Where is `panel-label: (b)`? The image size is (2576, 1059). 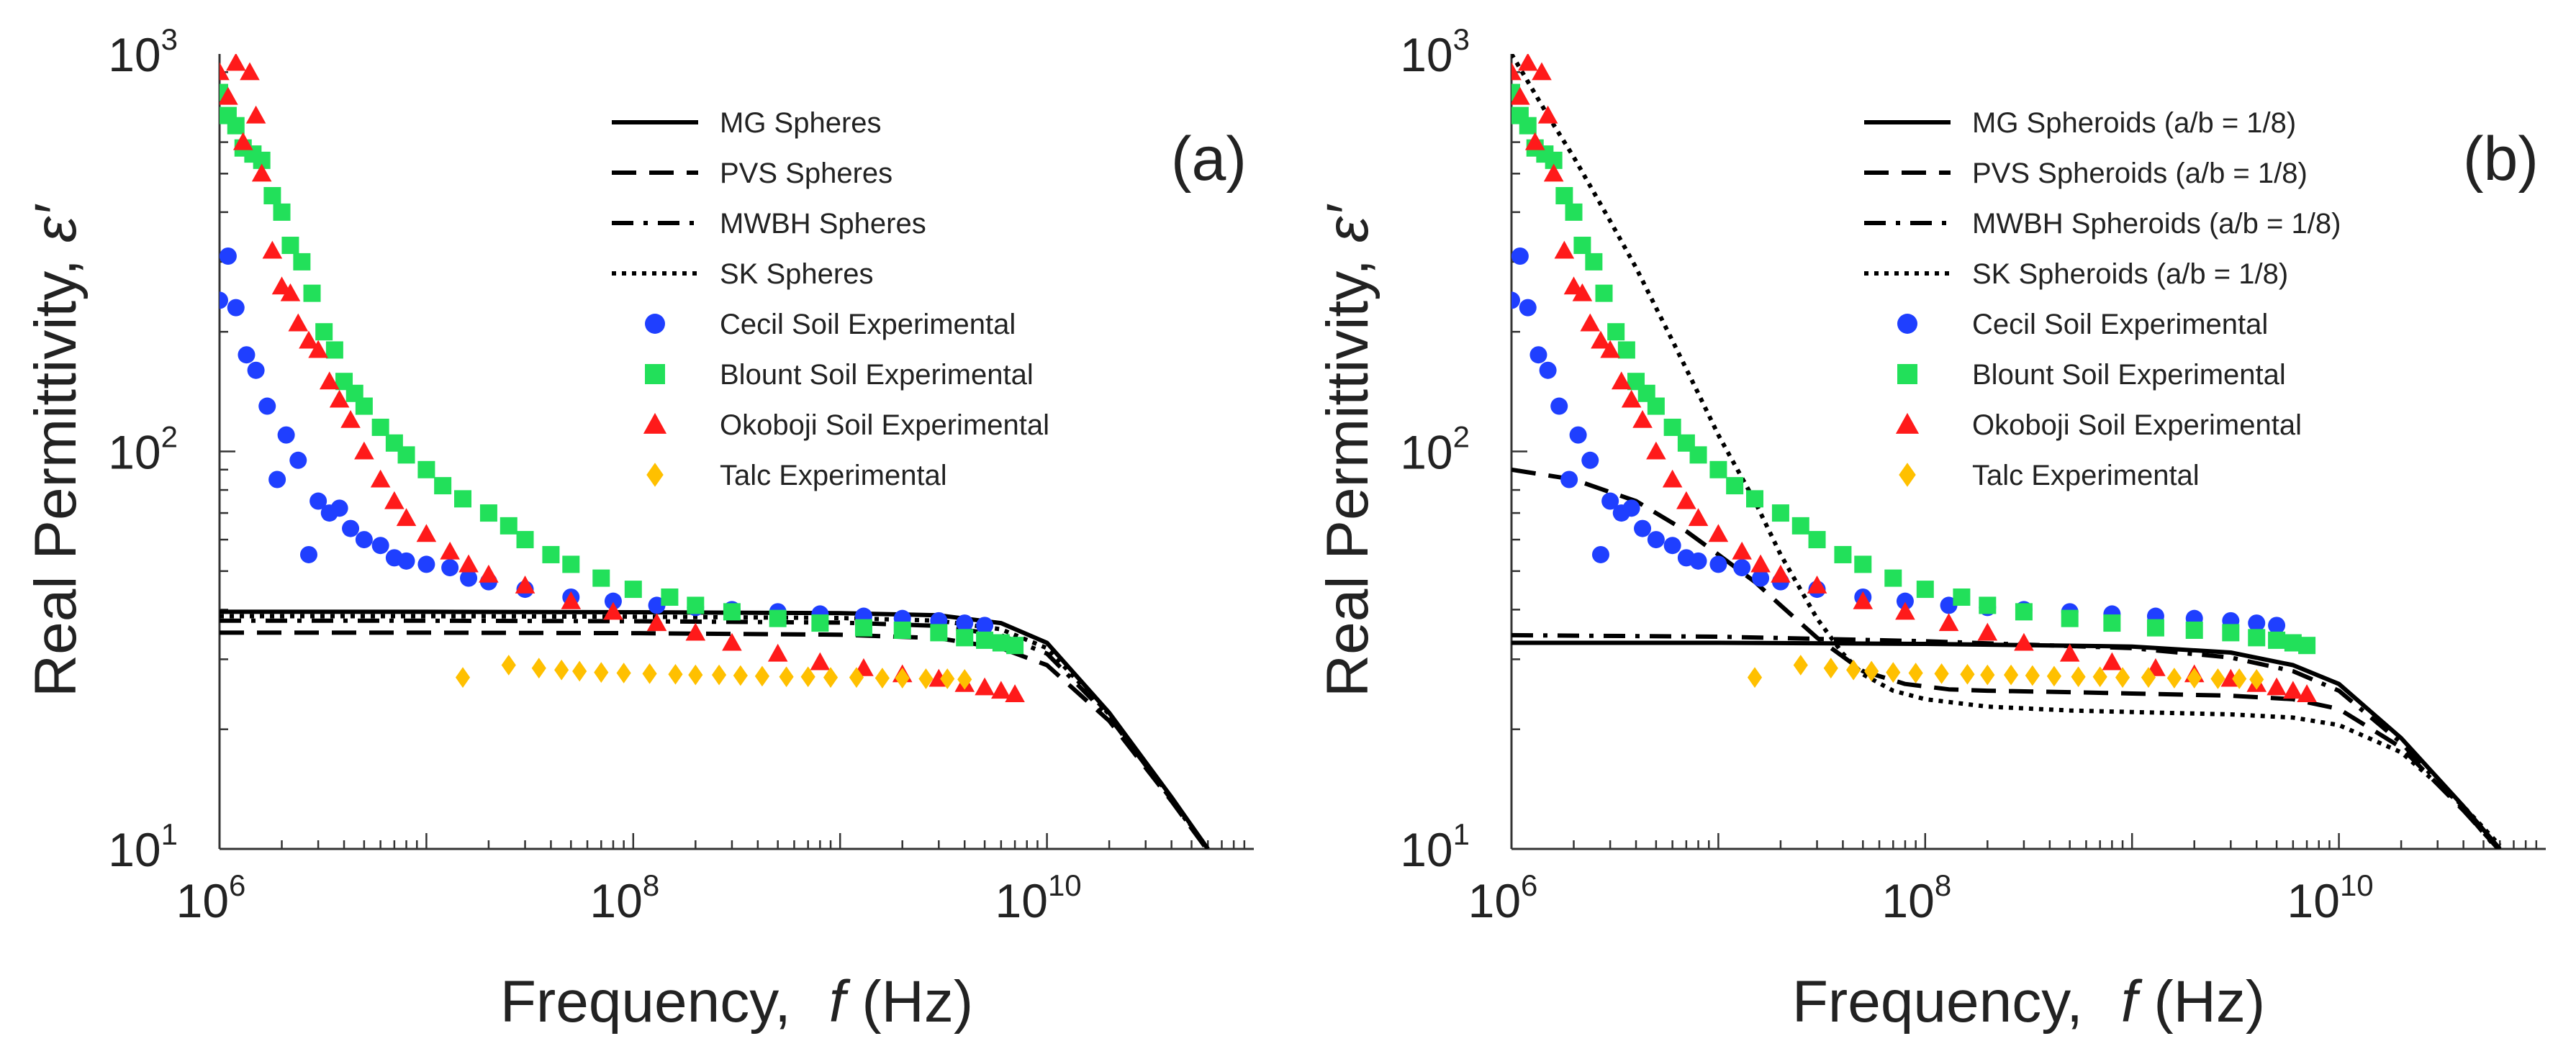 panel-label: (b) is located at coordinates (2501, 159).